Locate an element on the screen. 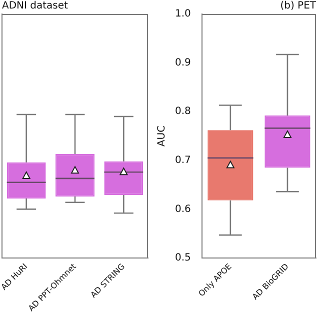  y-tick-label: 0.8 is located at coordinates (182, 112).